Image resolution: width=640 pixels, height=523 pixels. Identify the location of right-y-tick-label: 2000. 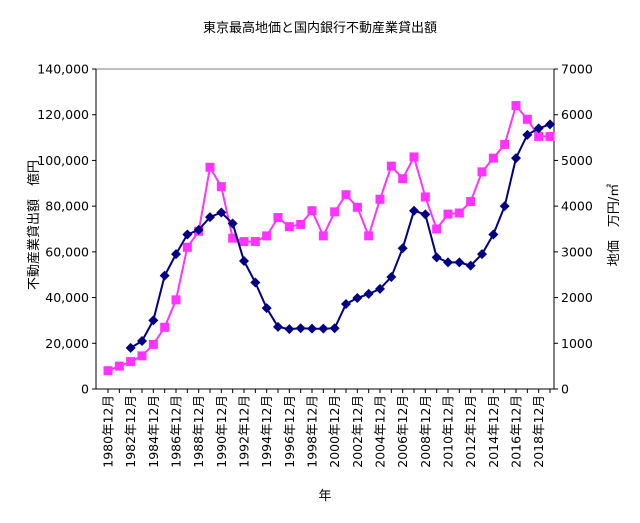
(577, 297).